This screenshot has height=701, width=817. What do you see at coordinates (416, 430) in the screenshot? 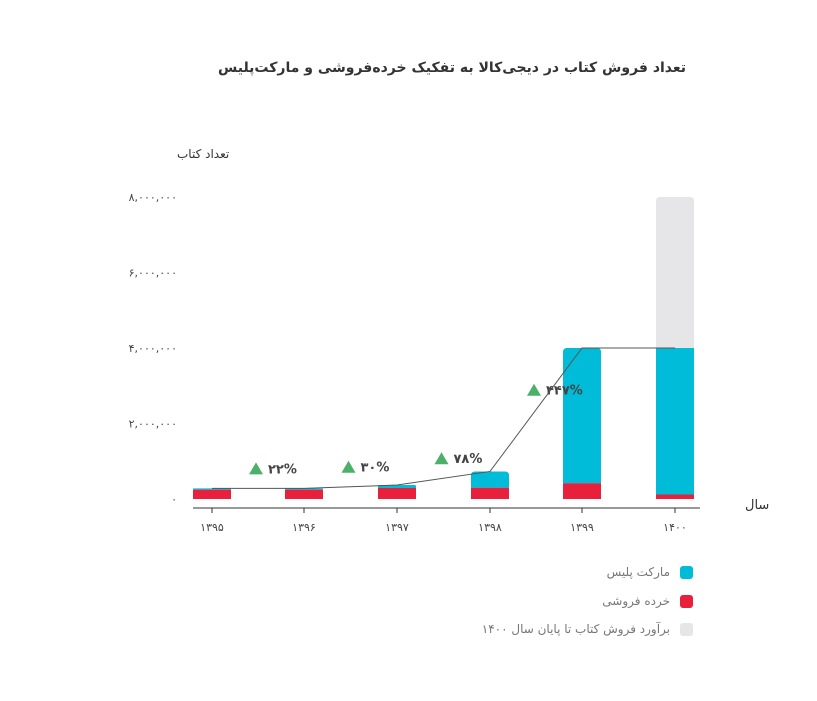
I see `growth-labels: ۲۲% ۳۰% ۷۸% ۴۴۷%` at bounding box center [416, 430].